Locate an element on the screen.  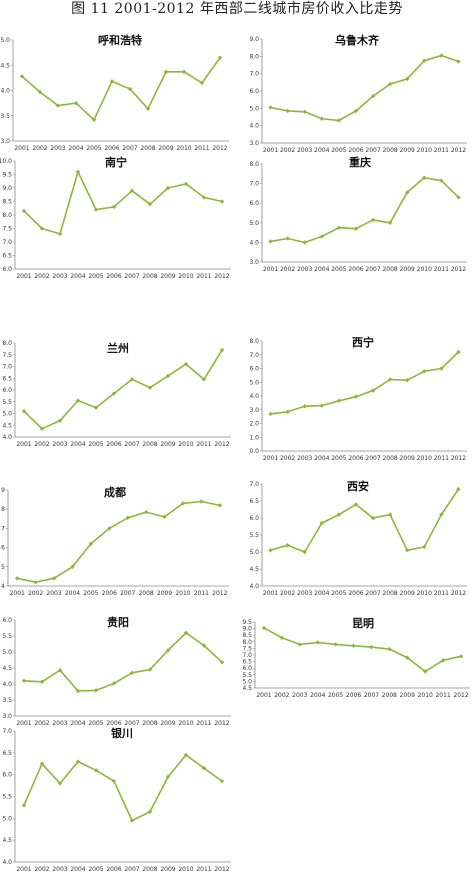
y-tick-label: 6 is located at coordinates (3, 548).